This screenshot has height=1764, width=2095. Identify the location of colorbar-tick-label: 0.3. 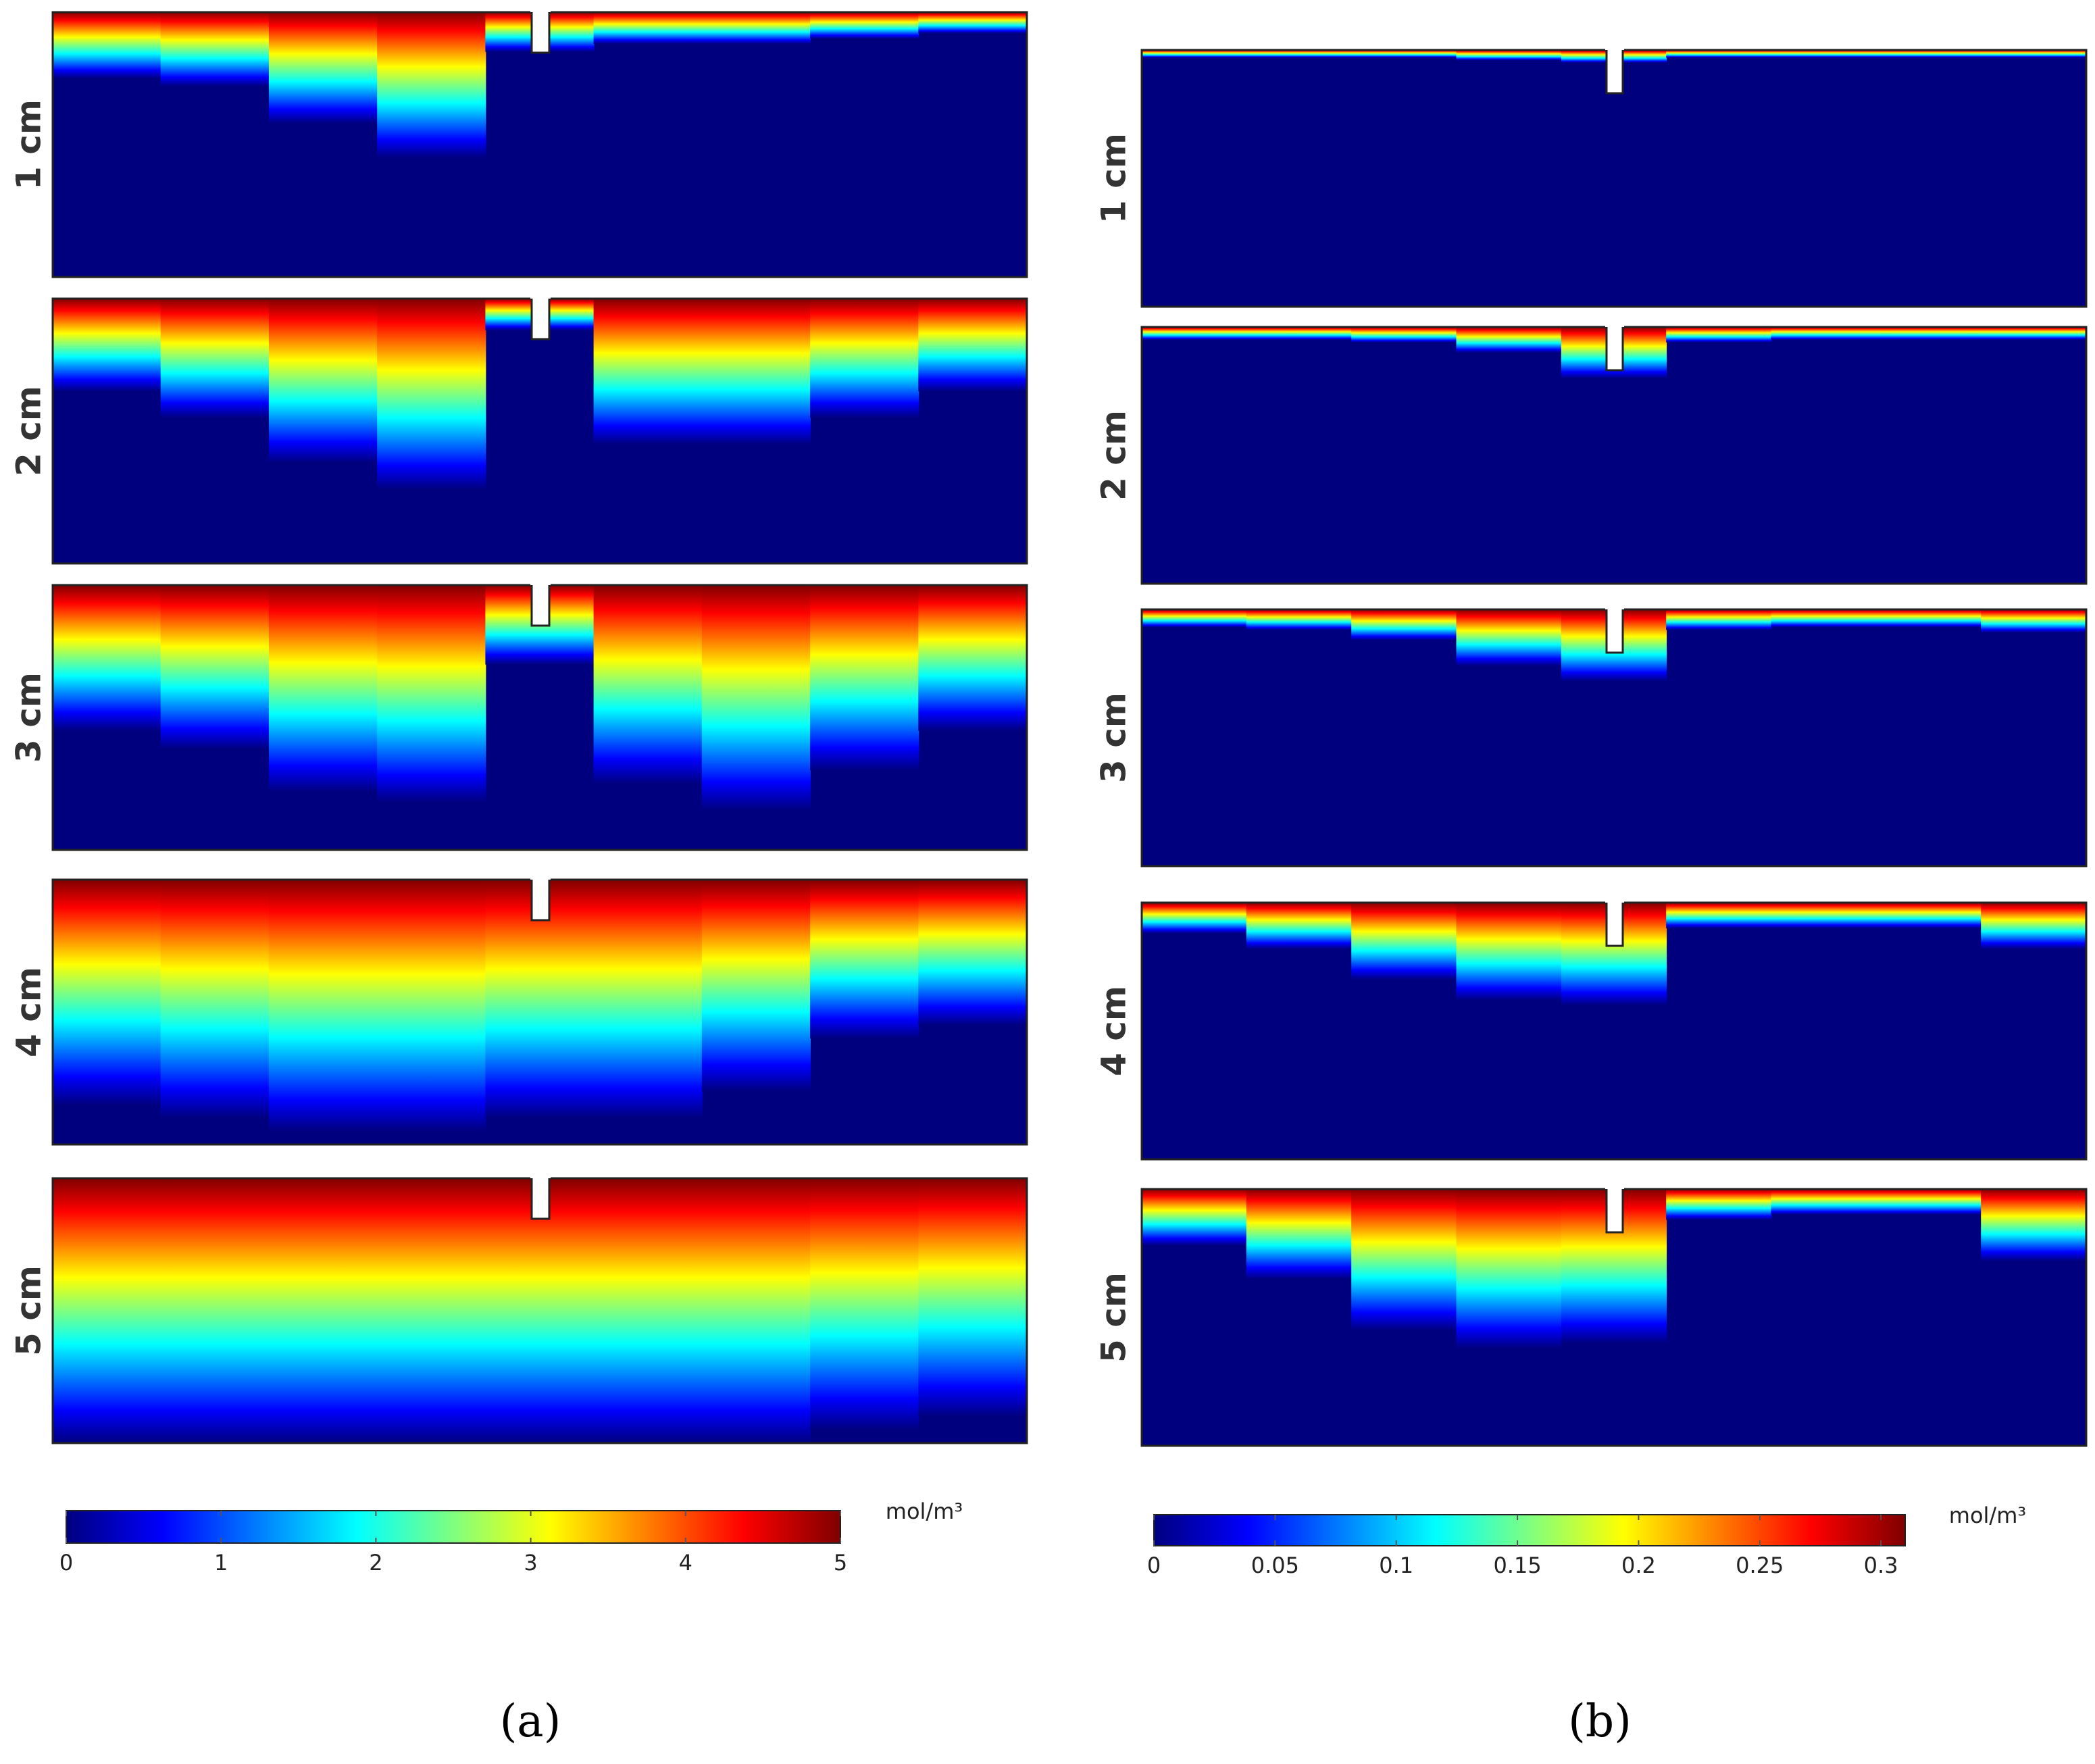
(1881, 1565).